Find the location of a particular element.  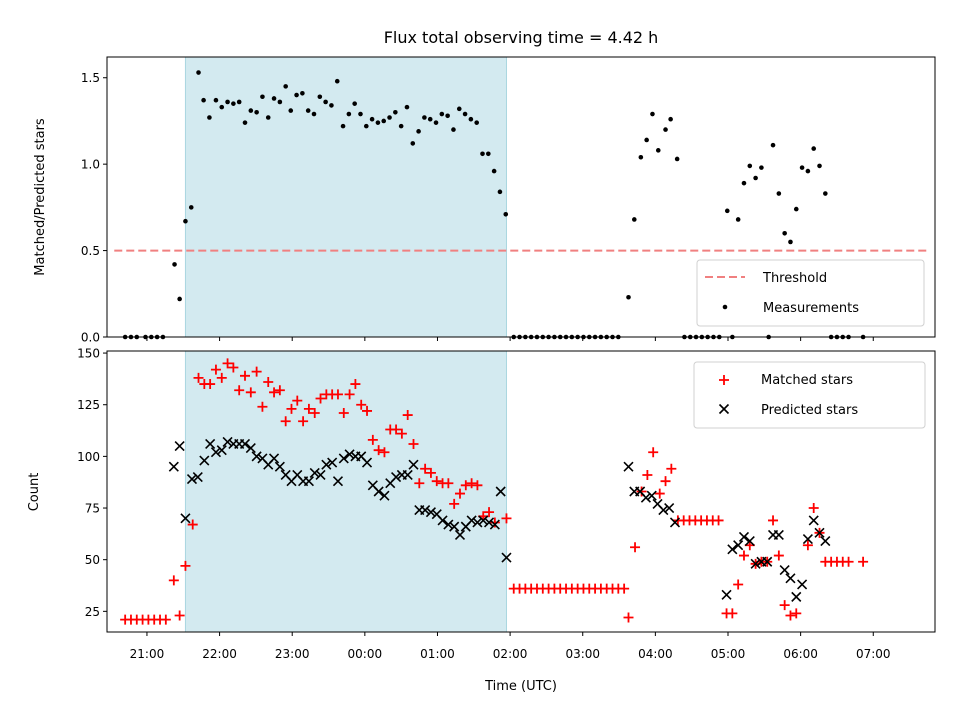

x-tick-label: 07:00 is located at coordinates (873, 654).